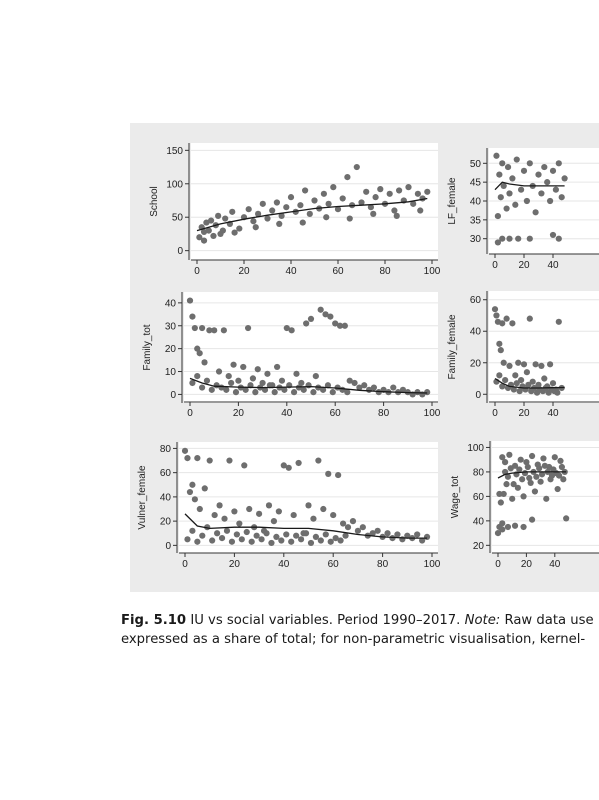  What do you see at coordinates (154, 201) in the screenshot?
I see `y-axis-title: School` at bounding box center [154, 201].